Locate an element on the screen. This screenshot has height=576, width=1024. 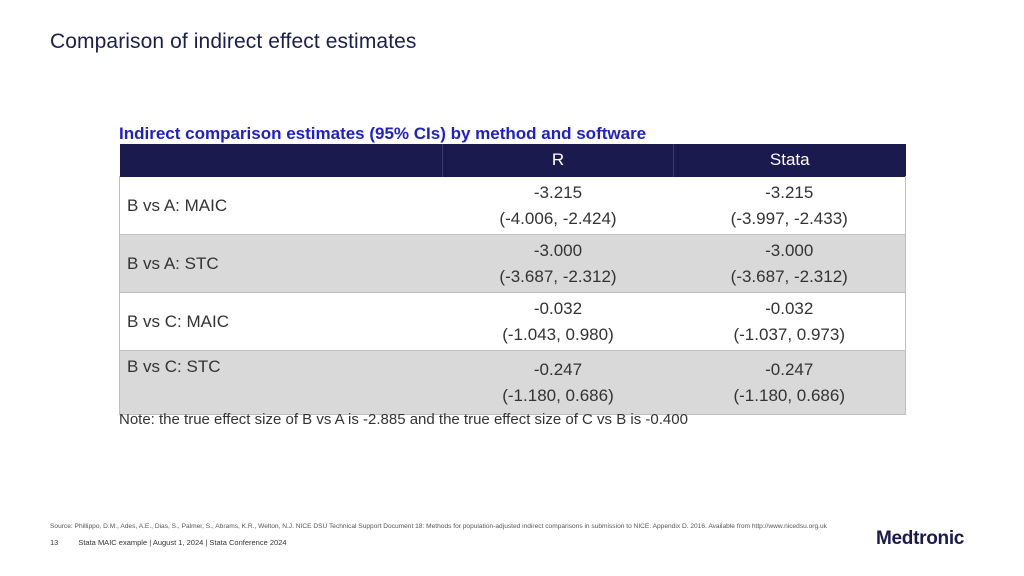
stata-estimate-cell: -3.215 (-3.997, -2.433) is located at coordinates (789, 205).